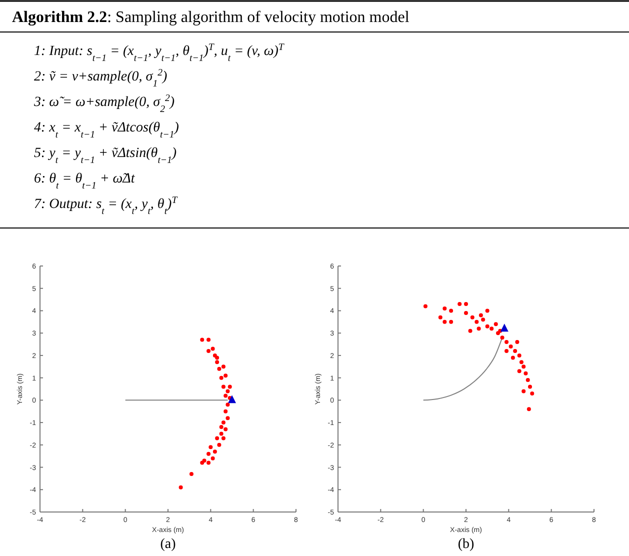 The image size is (629, 556). I want to click on text: (a), so click(168, 544).